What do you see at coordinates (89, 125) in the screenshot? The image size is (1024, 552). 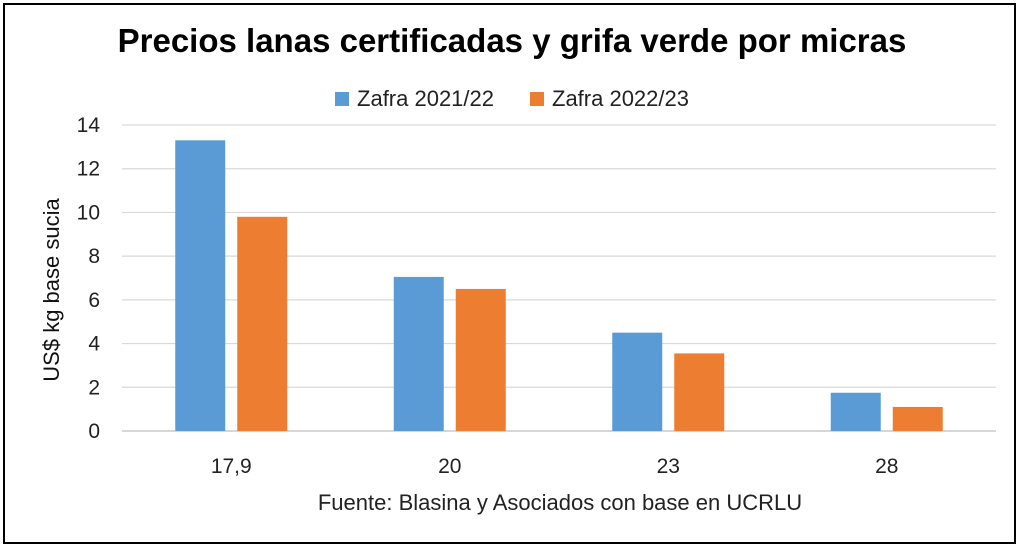 I see `y-tick-label-14: 14` at bounding box center [89, 125].